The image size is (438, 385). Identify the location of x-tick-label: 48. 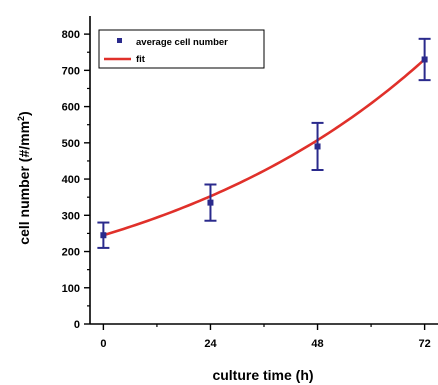
(317, 344).